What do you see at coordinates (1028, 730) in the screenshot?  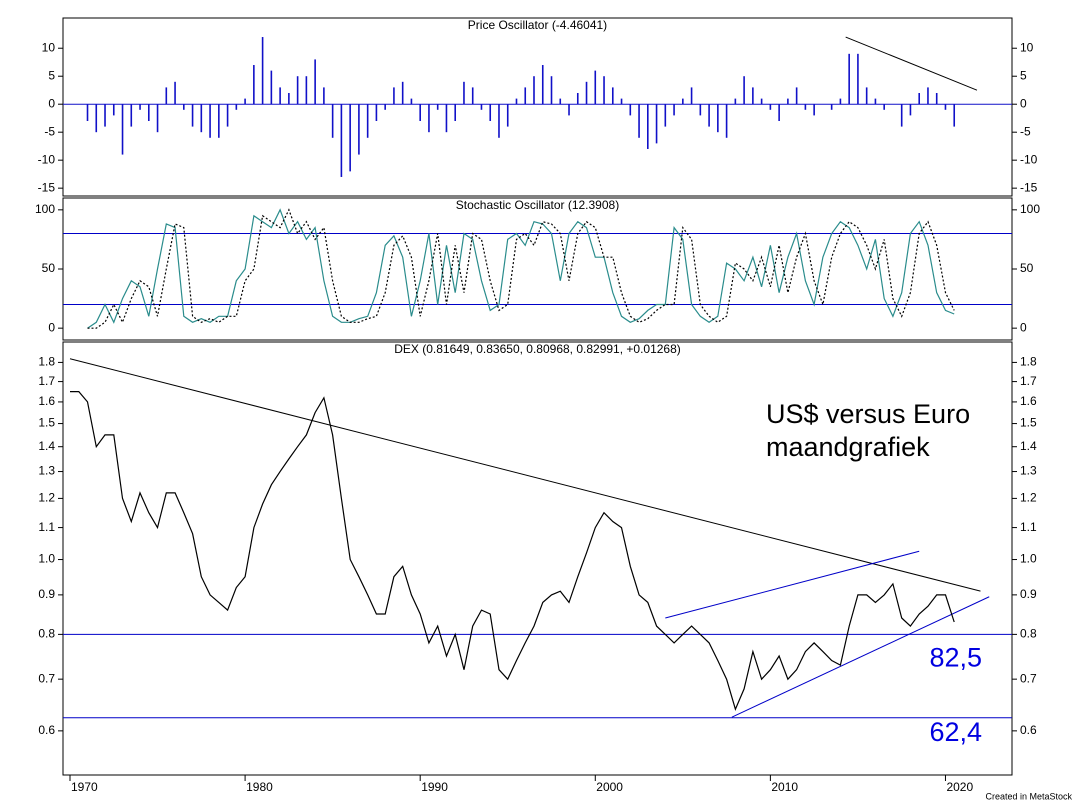 I see `y-tick-label: 0.6` at bounding box center [1028, 730].